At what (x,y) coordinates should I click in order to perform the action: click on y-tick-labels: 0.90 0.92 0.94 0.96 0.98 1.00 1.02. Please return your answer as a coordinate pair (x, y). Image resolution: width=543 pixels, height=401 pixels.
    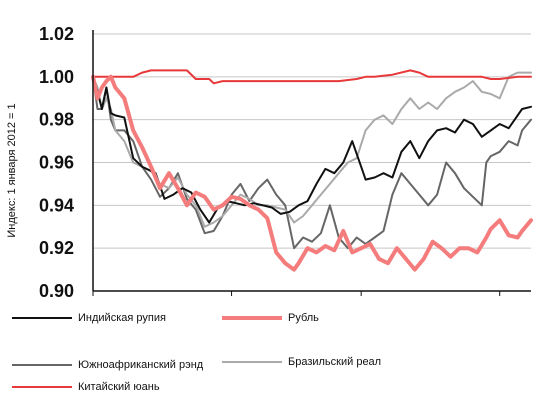
    Looking at the image, I should click on (56, 162).